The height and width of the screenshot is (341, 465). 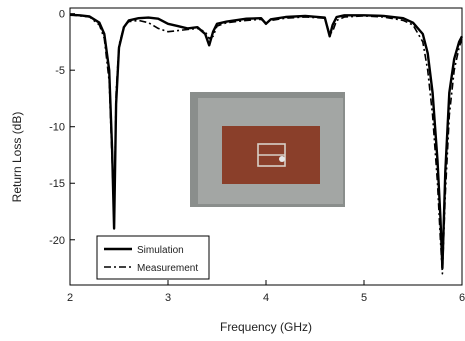 What do you see at coordinates (267, 149) in the screenshot?
I see `antenna-photo-inset` at bounding box center [267, 149].